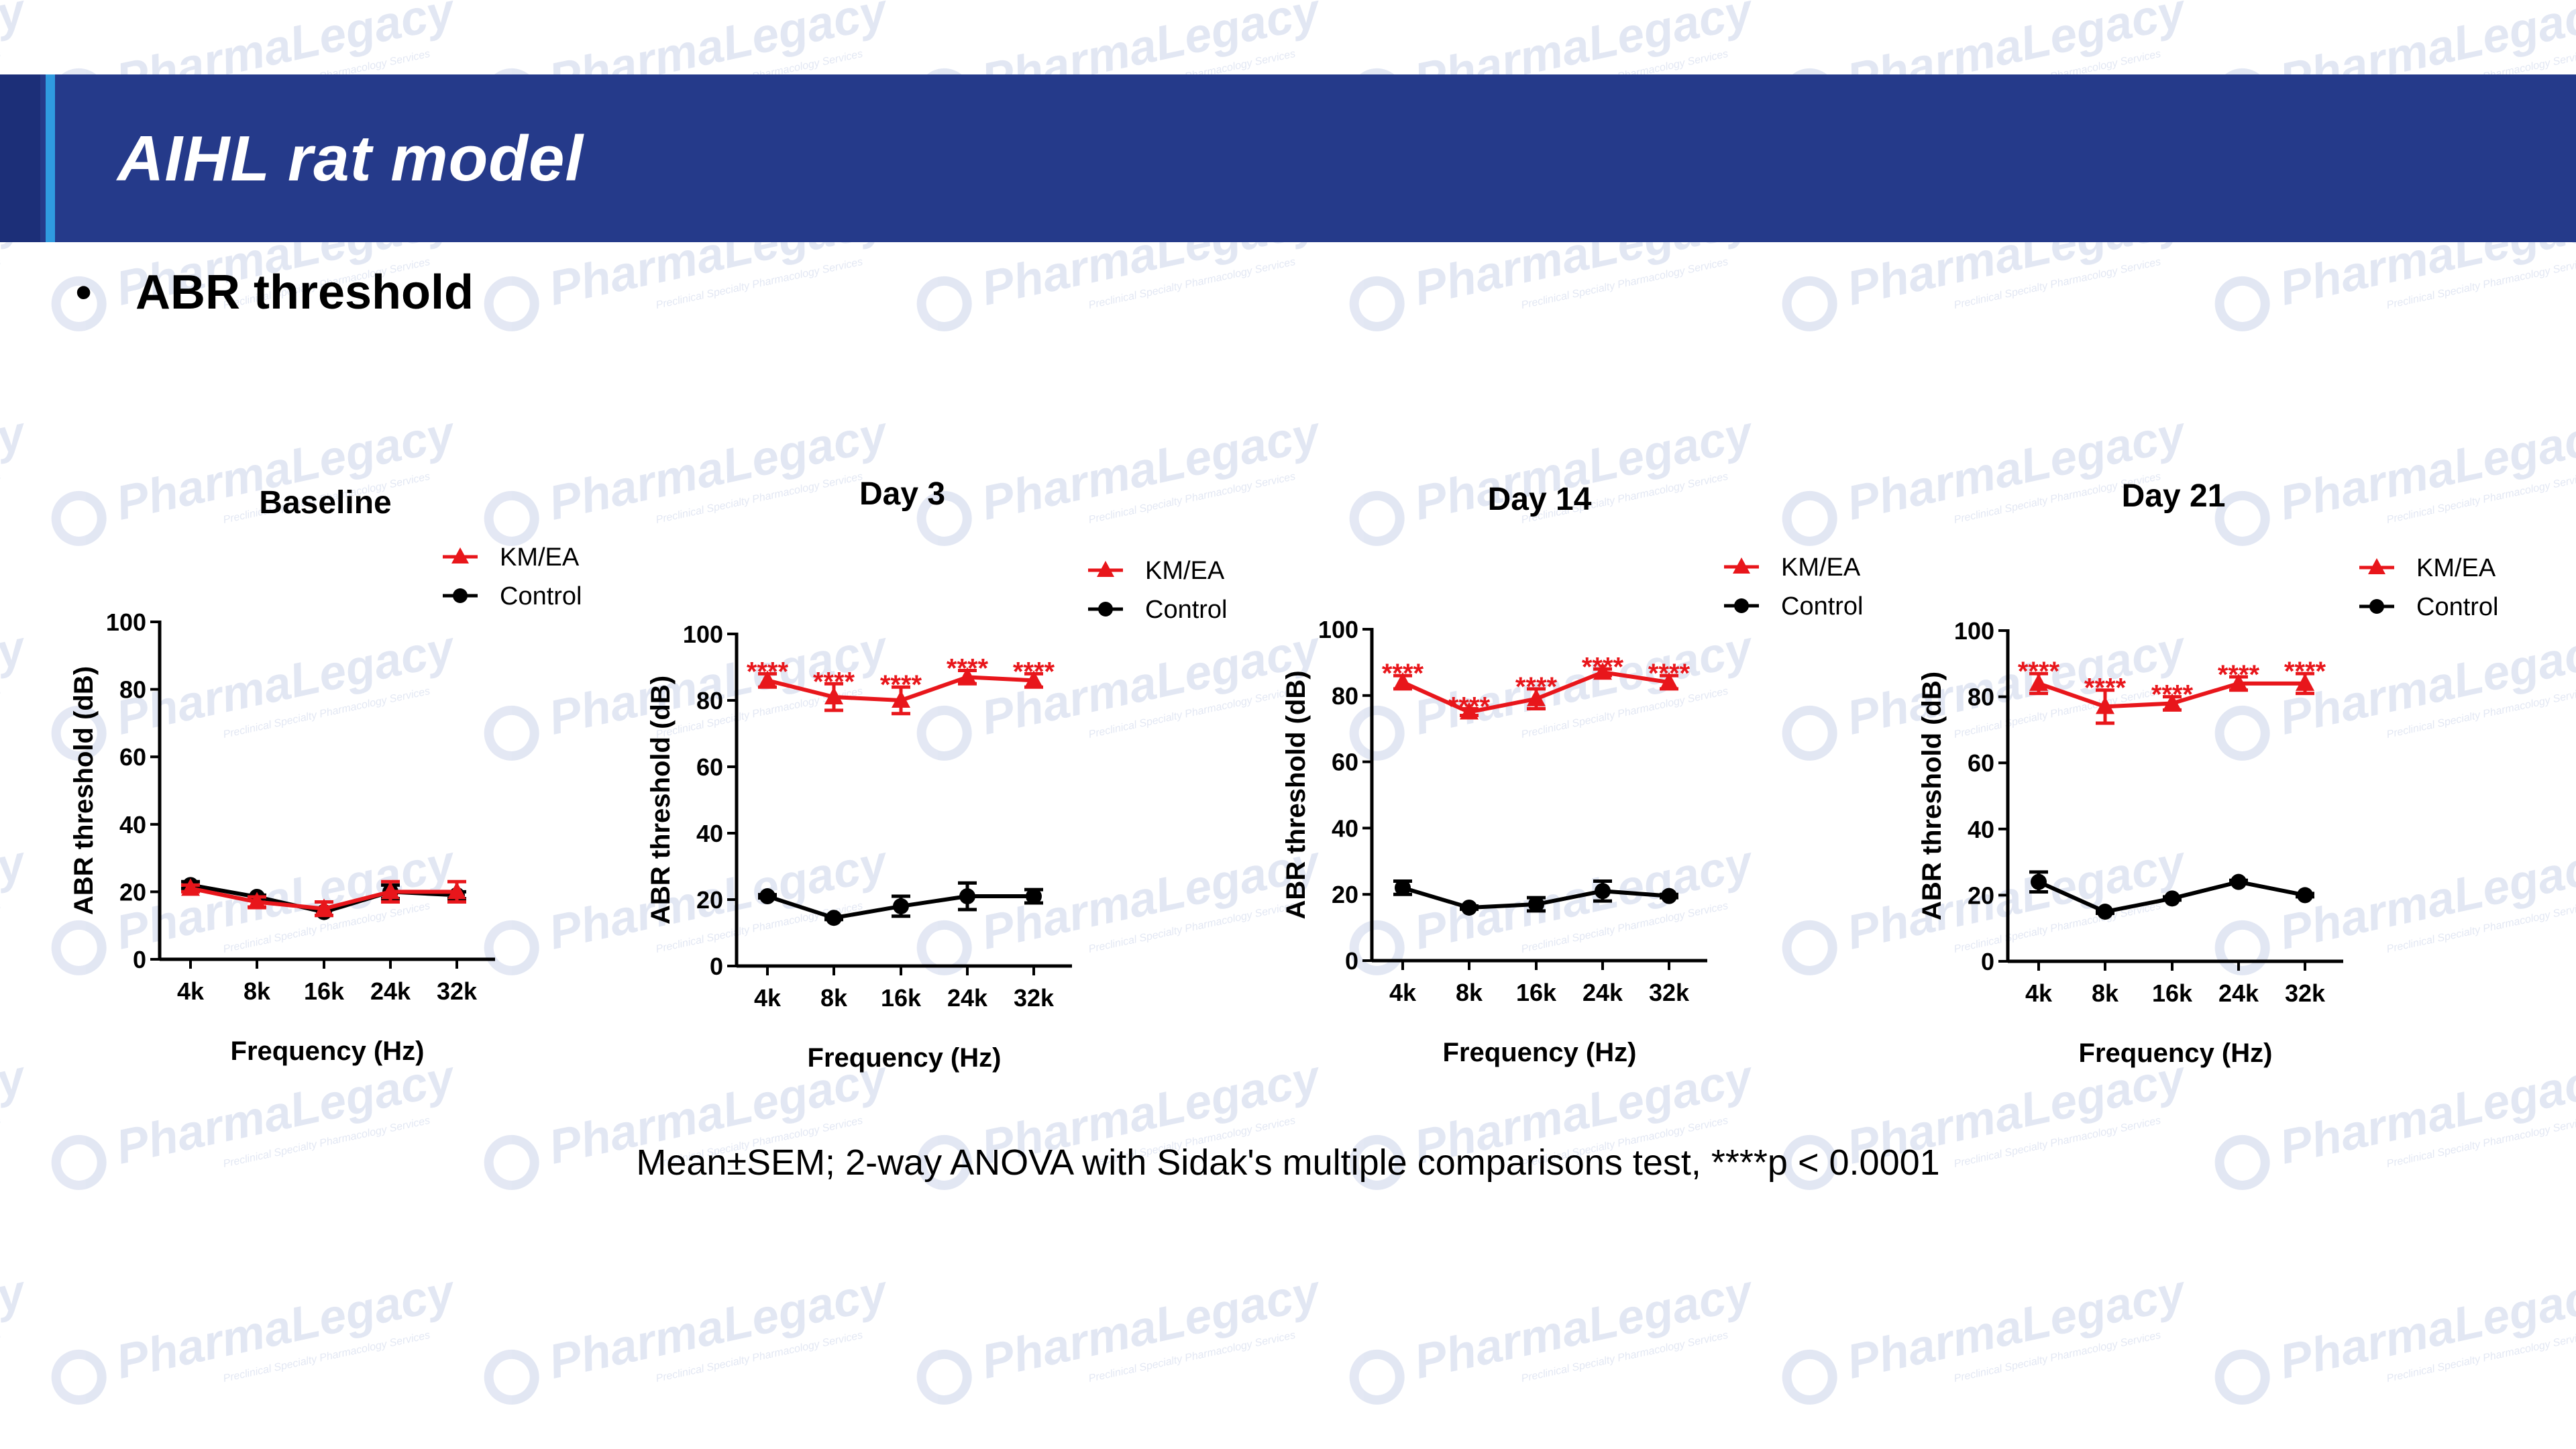 This screenshot has width=2576, height=1449. I want to click on y-tick-label: 60, so click(1345, 762).